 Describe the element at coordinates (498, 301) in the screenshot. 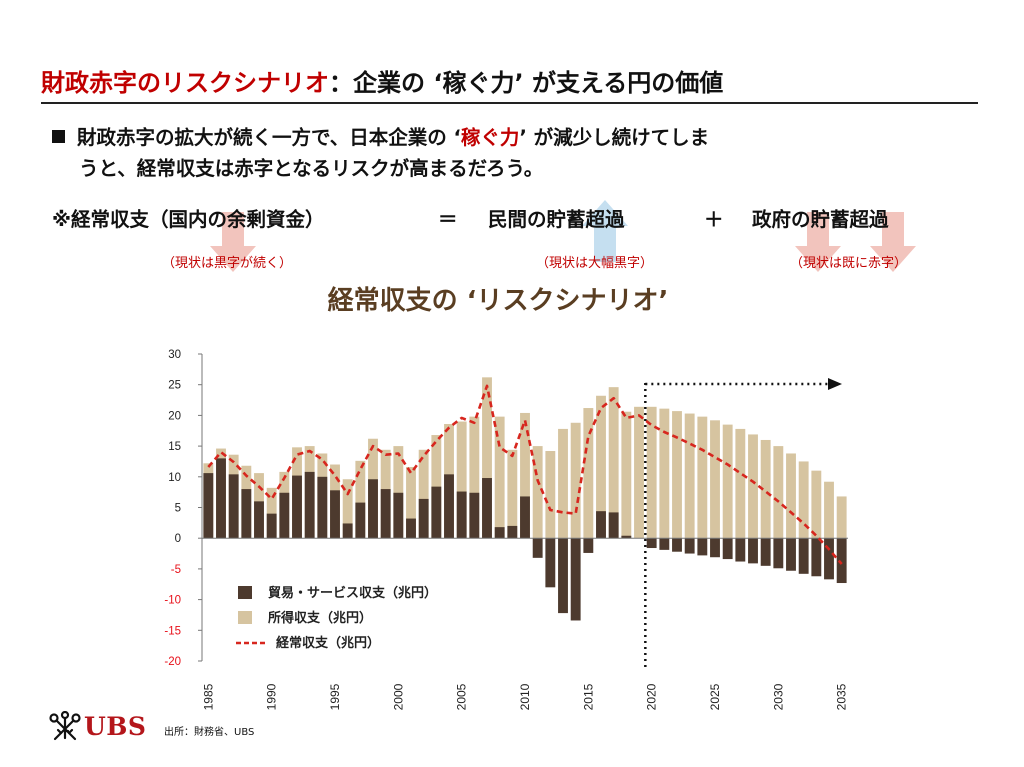

I see `chart-title: 経常収支の ‘リスクシナリオ’` at that location.